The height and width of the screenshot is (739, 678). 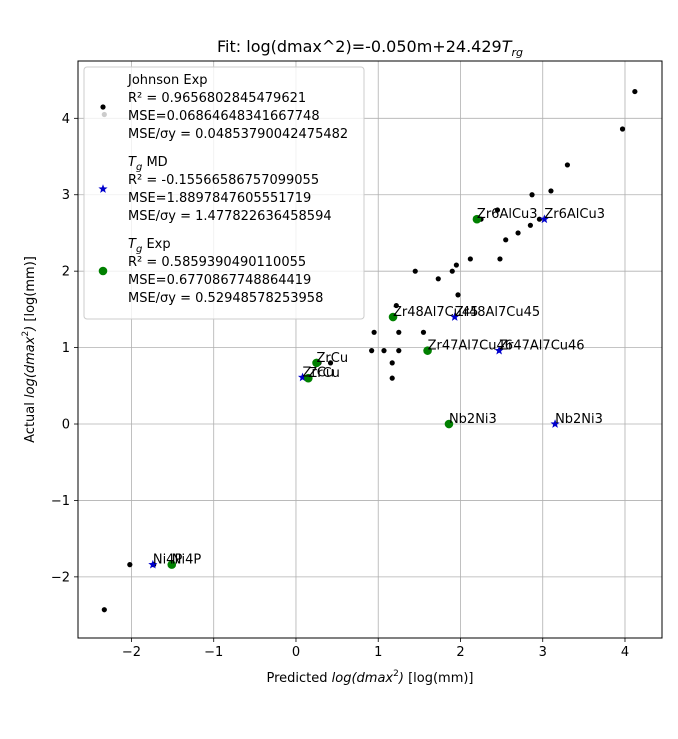 What do you see at coordinates (223, 180) in the screenshot?
I see `legend-entry-line: R² = -0.15566586757099055` at bounding box center [223, 180].